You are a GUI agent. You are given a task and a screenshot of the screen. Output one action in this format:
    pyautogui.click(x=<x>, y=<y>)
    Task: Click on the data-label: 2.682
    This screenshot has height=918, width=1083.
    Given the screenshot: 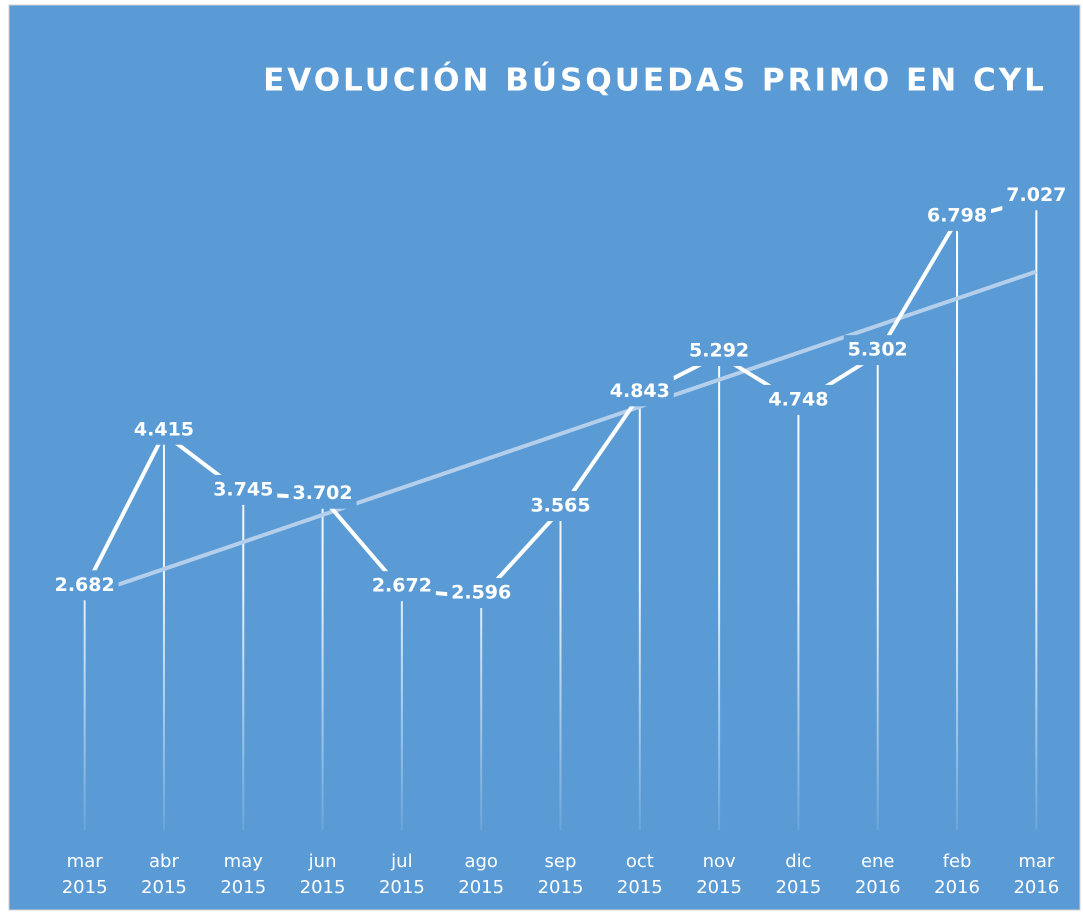 What is the action you would take?
    pyautogui.click(x=85, y=585)
    